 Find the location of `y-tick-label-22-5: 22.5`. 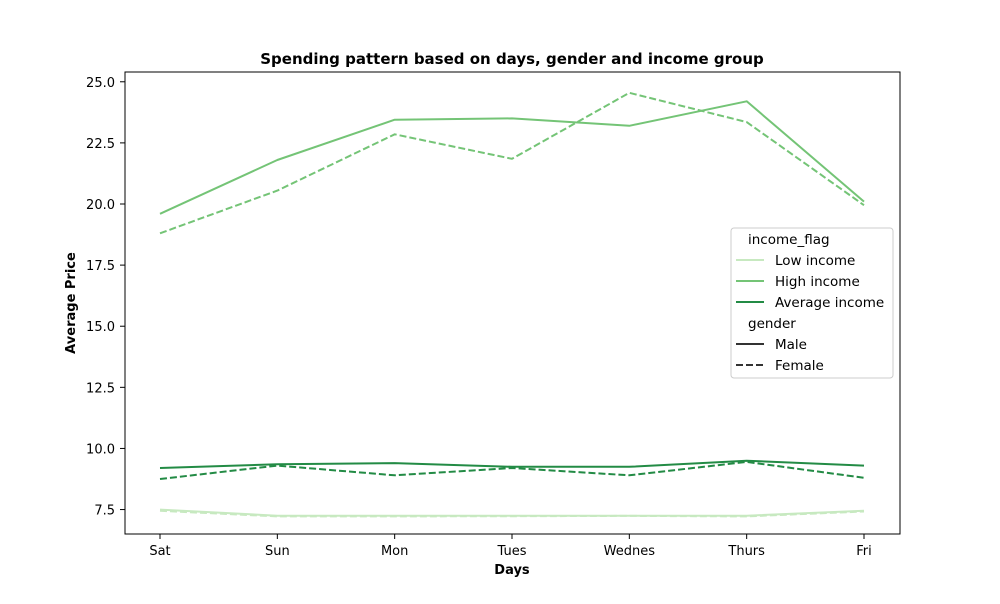

y-tick-label-22-5: 22.5 is located at coordinates (100, 144).